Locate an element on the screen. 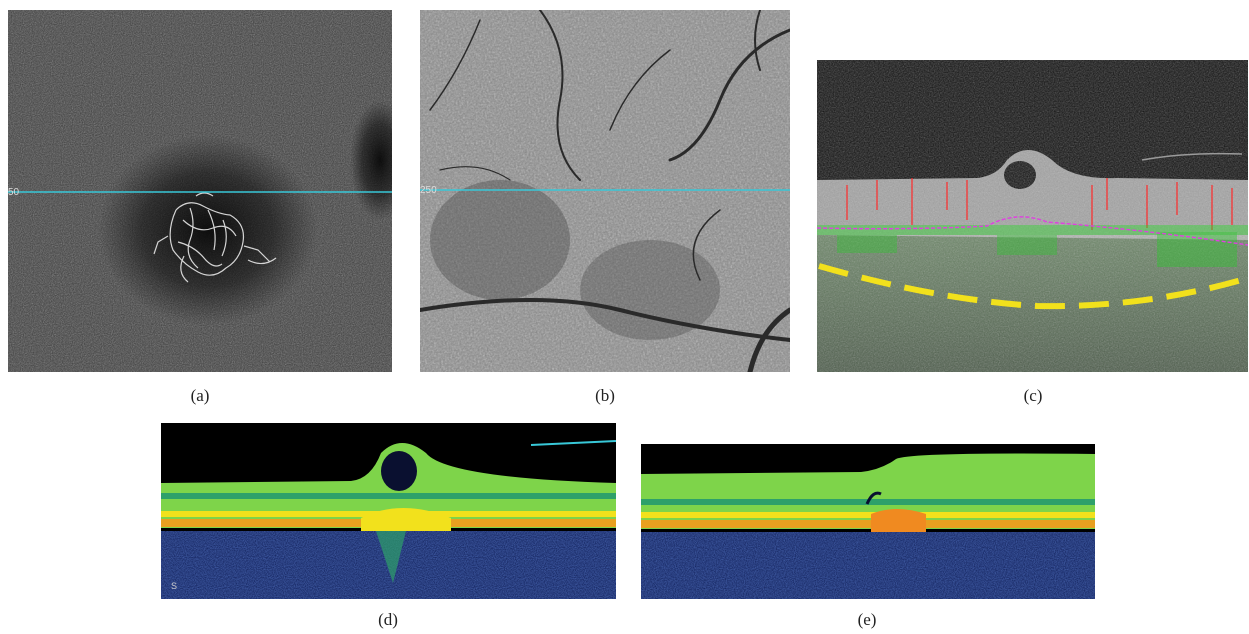  scan-line-label: 250 is located at coordinates (428, 190).